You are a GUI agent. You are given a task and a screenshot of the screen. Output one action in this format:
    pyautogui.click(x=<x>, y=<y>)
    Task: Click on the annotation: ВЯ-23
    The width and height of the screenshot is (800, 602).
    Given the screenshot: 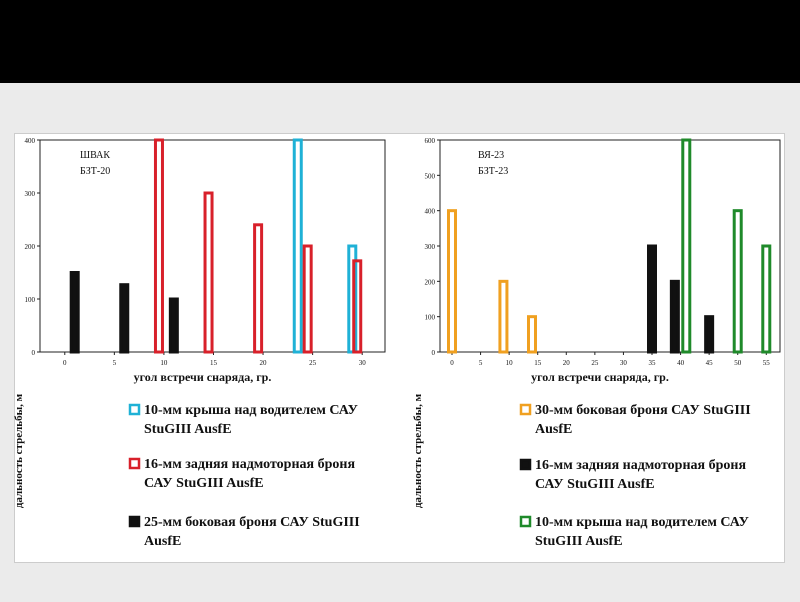 What is the action you would take?
    pyautogui.click(x=491, y=155)
    